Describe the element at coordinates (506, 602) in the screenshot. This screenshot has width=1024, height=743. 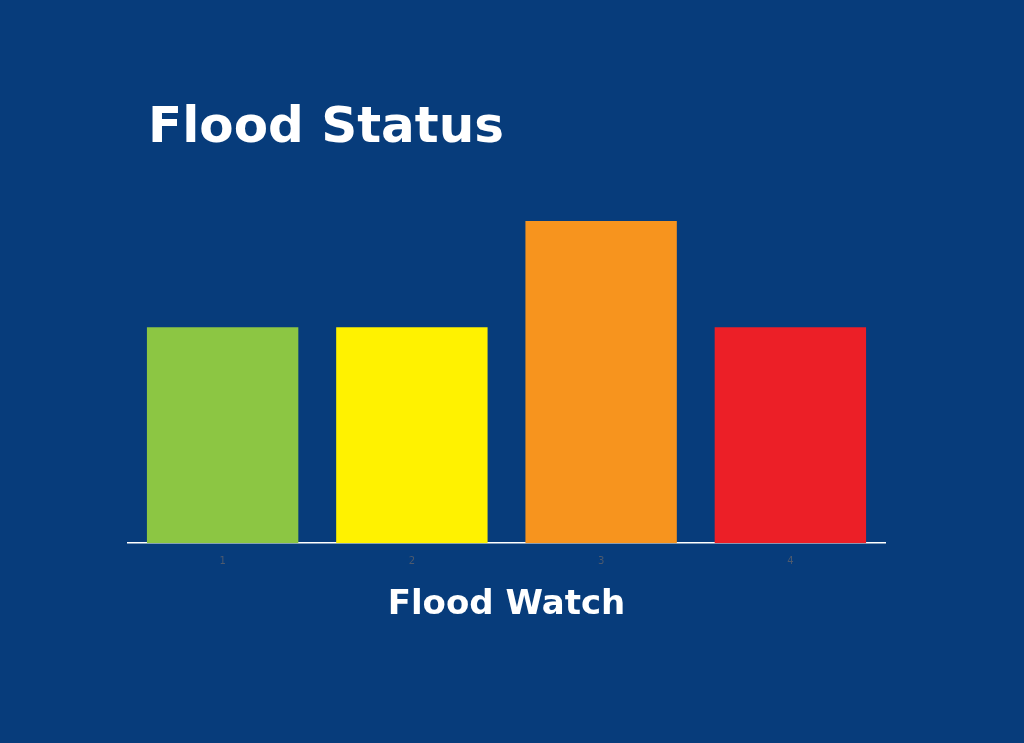
I see `x-axis-title: Flood Watch` at that location.